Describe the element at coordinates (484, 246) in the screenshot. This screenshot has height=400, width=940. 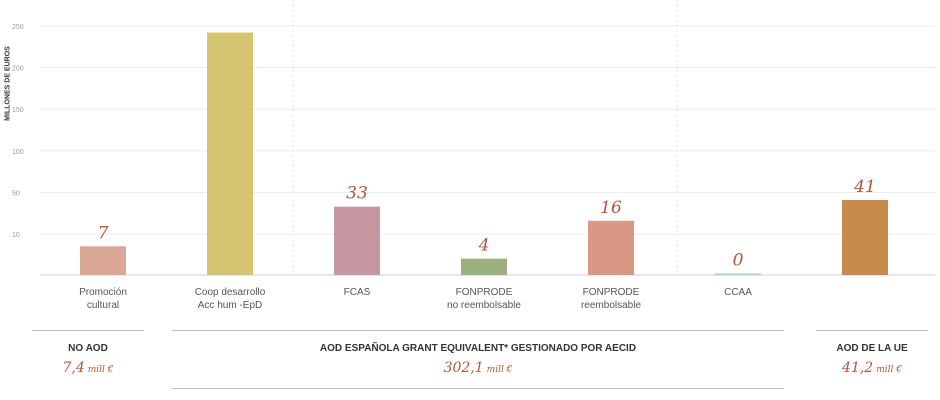
I see `bar-value-label: 4` at that location.